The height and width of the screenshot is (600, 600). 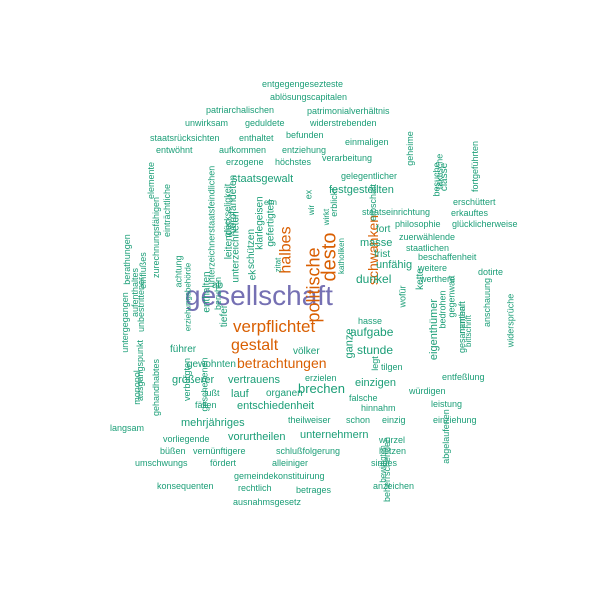 I want to click on word: unterzeichnerstaatsfeindlichen, so click(x=211, y=226).